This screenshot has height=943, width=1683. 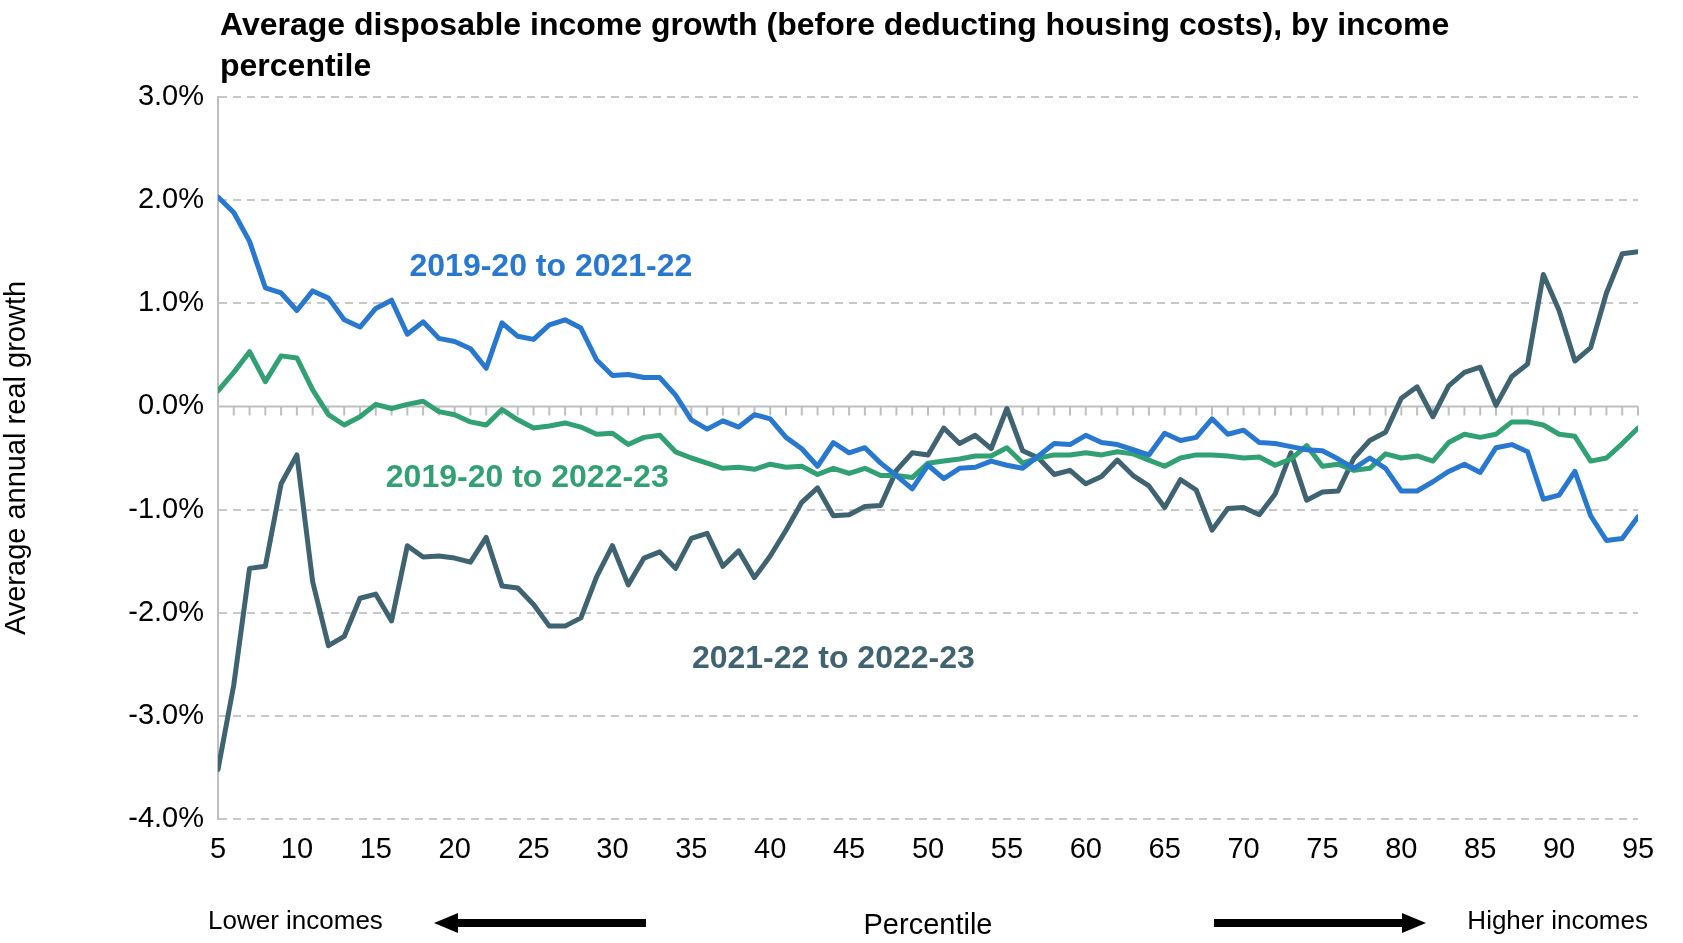 What do you see at coordinates (218, 848) in the screenshot?
I see `x-tick-label: 5` at bounding box center [218, 848].